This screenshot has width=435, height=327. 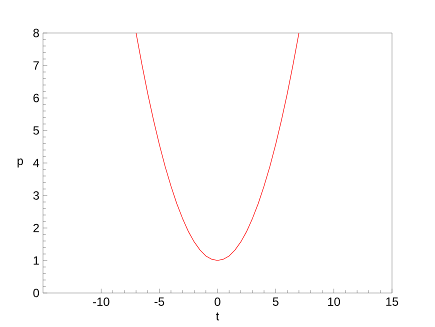 I want to click on y-tick-label: 3, so click(x=36, y=195).